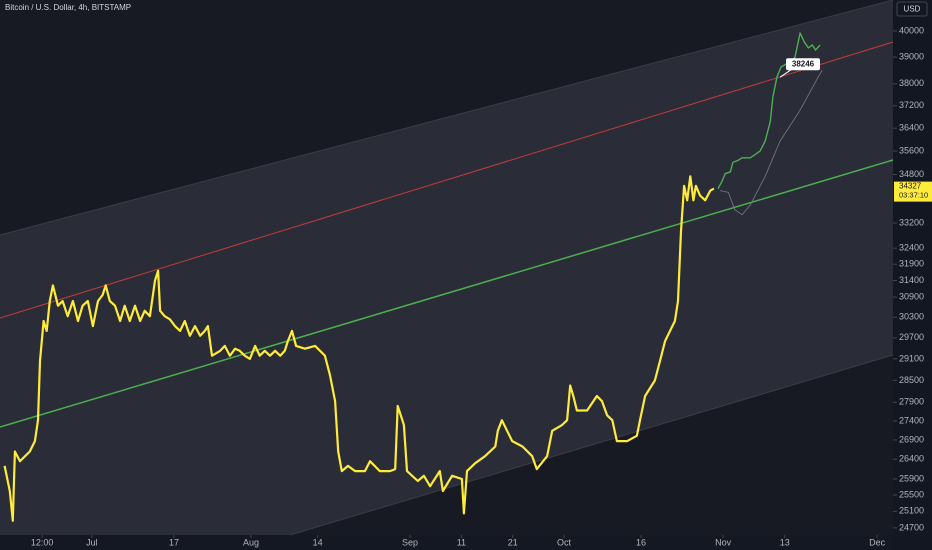 Image resolution: width=932 pixels, height=550 pixels. Describe the element at coordinates (461, 542) in the screenshot. I see `x-tick-label: 11` at that location.